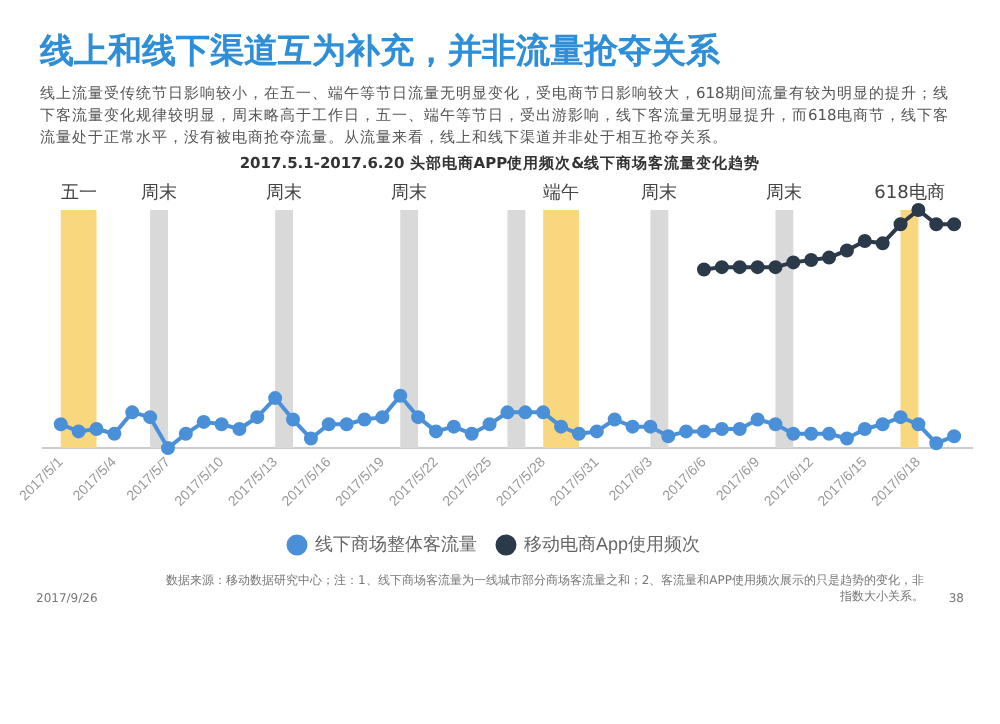  I want to click on legend-label: 移动电商App使用频次, so click(612, 543).